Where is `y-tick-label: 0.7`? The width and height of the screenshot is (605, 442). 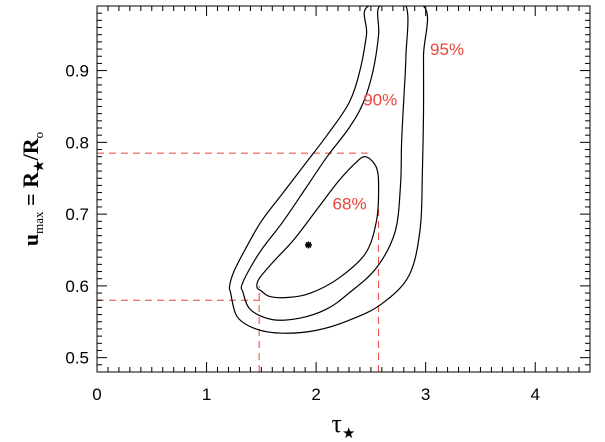 y-tick-label: 0.7 is located at coordinates (77, 214).